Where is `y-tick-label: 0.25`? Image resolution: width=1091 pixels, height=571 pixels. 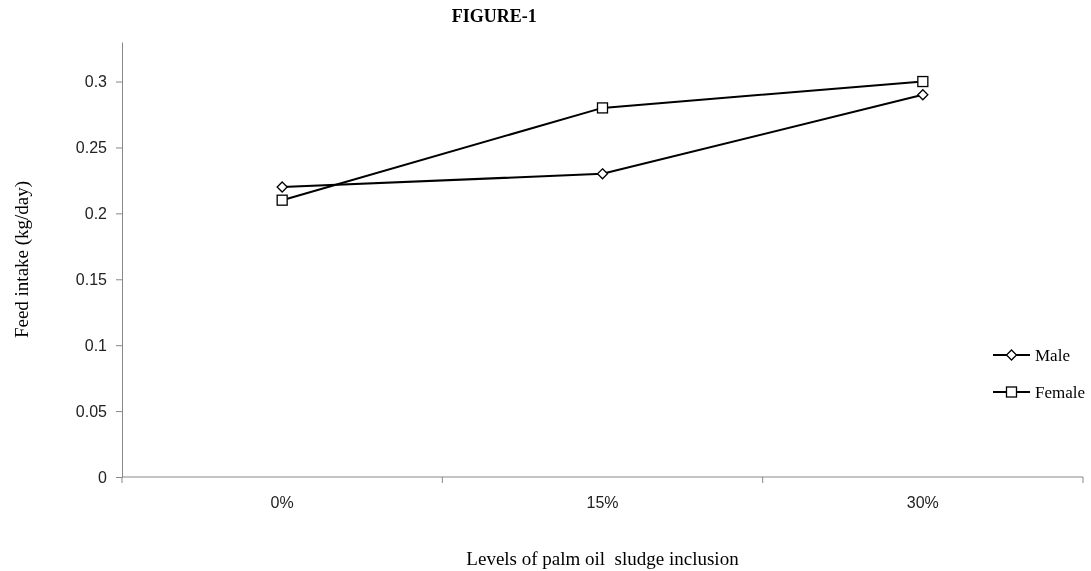 y-tick-label: 0.25 is located at coordinates (91, 148).